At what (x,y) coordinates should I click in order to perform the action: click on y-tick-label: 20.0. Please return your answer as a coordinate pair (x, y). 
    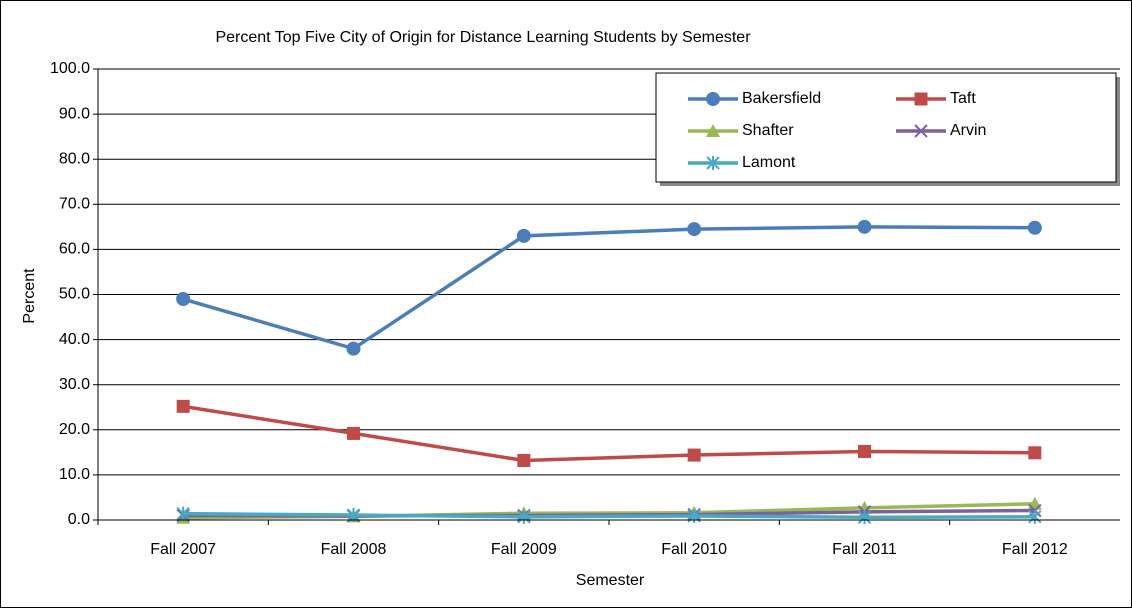
    Looking at the image, I should click on (74, 429).